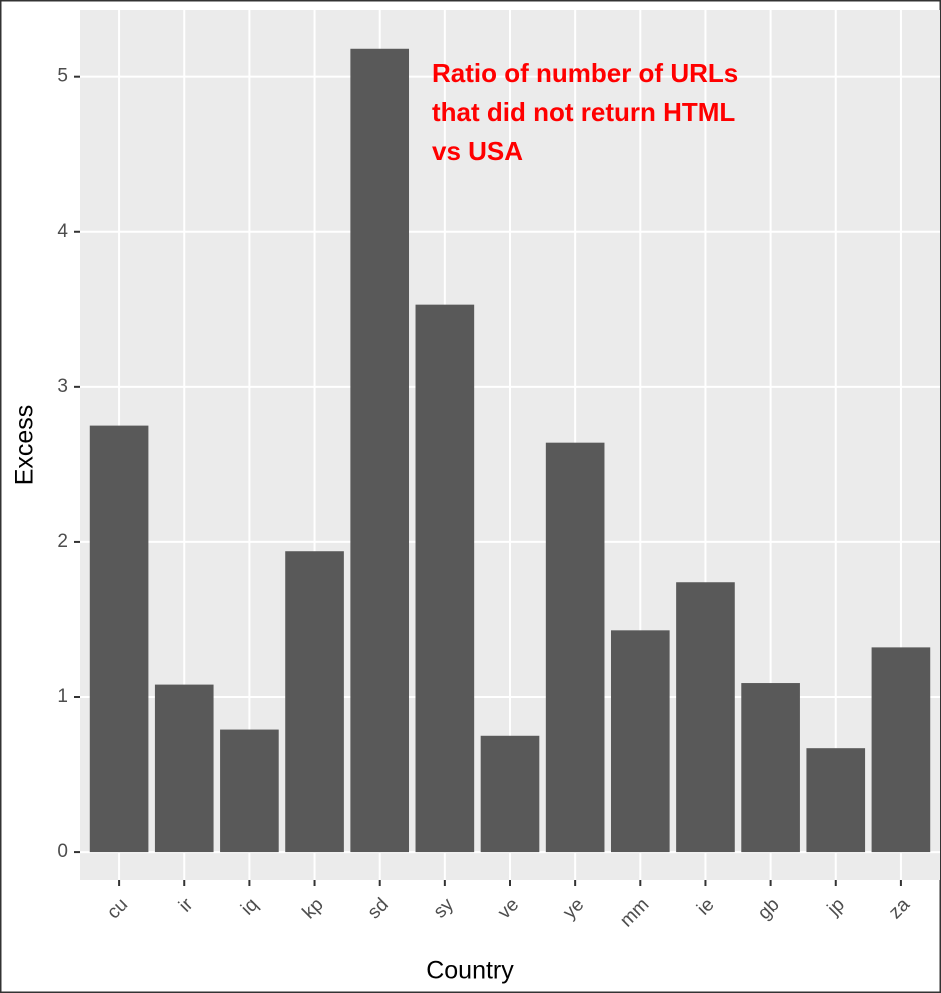  Describe the element at coordinates (585, 73) in the screenshot. I see `annotation: Ratio of number of URLs` at that location.